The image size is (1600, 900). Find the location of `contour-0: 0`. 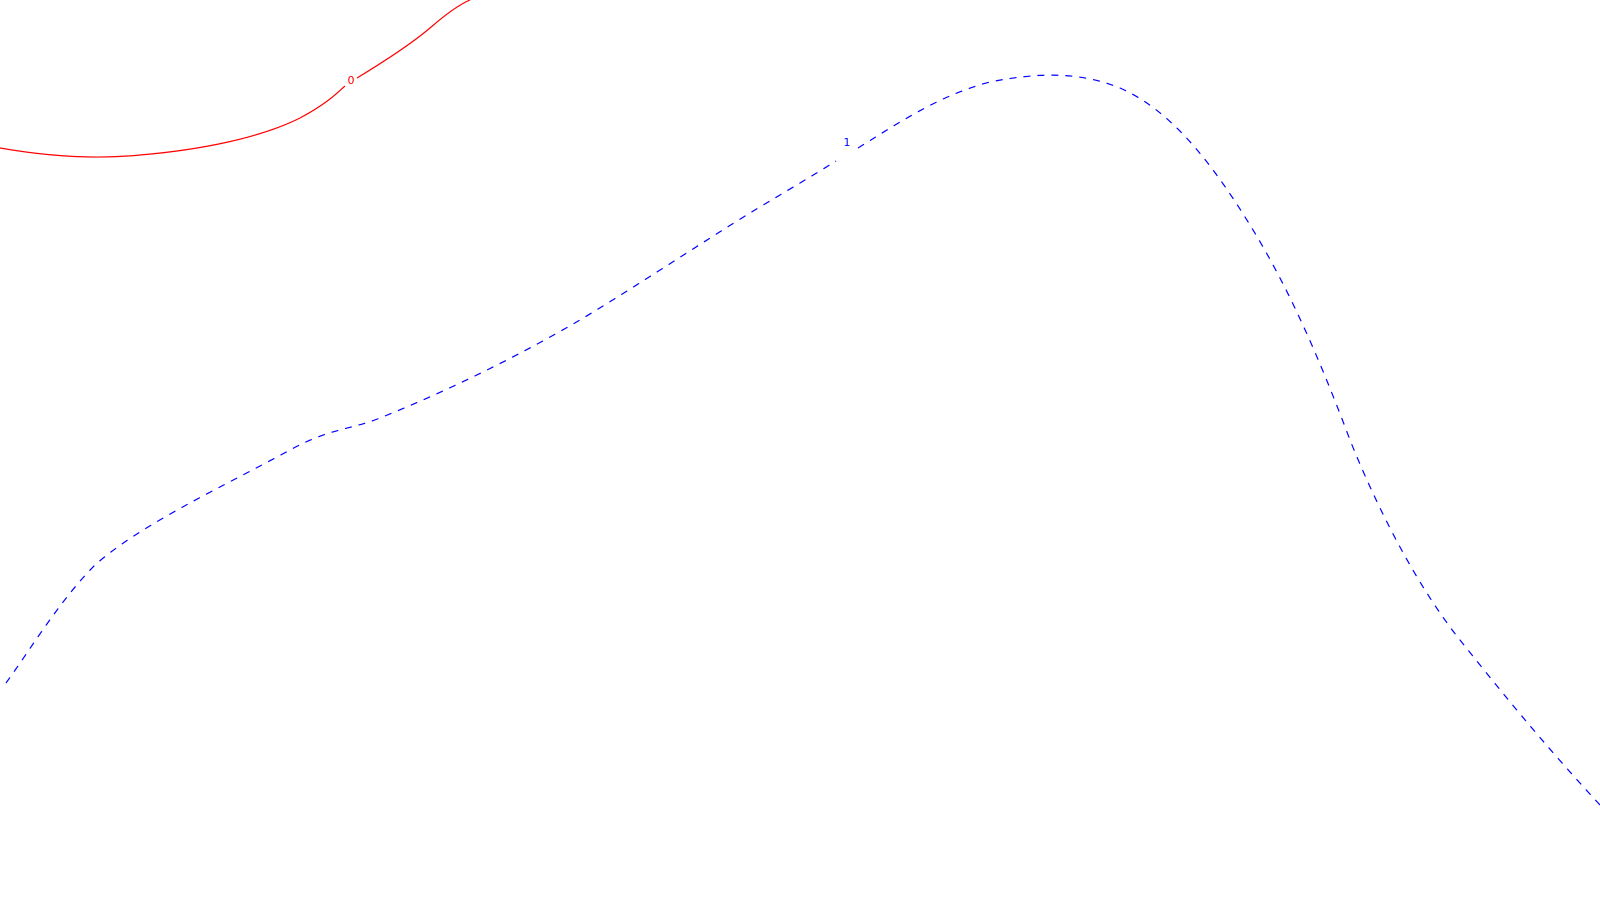

contour-0: 0 is located at coordinates (235, 79).